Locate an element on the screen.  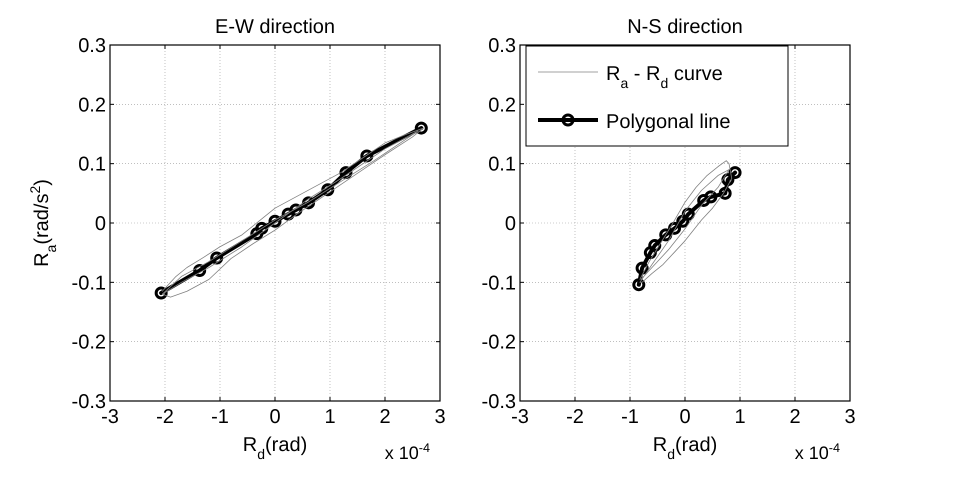
chart-title: E-W direction is located at coordinates (275, 27).